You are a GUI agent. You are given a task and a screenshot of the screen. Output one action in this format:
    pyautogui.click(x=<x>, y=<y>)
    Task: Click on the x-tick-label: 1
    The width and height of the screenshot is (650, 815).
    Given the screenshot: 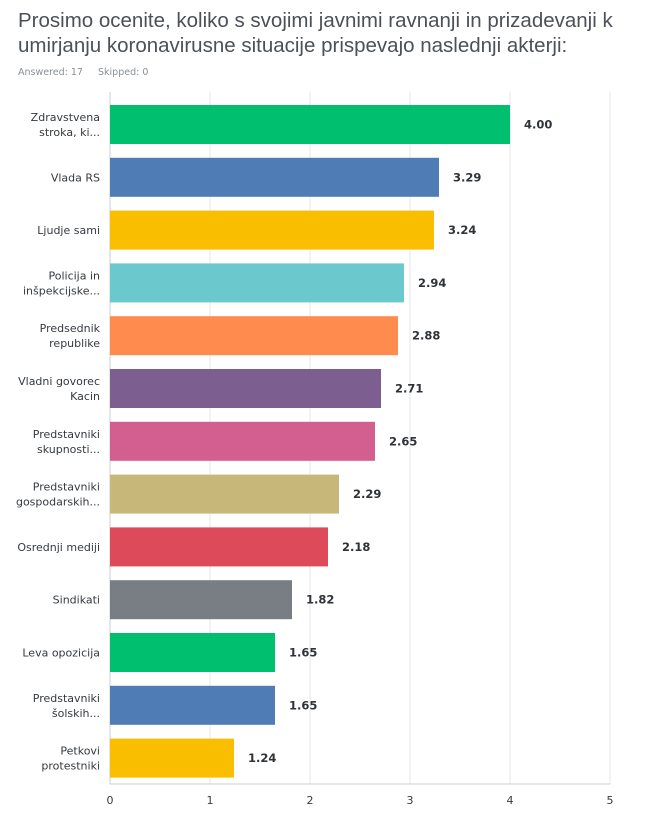 What is the action you would take?
    pyautogui.click(x=210, y=800)
    